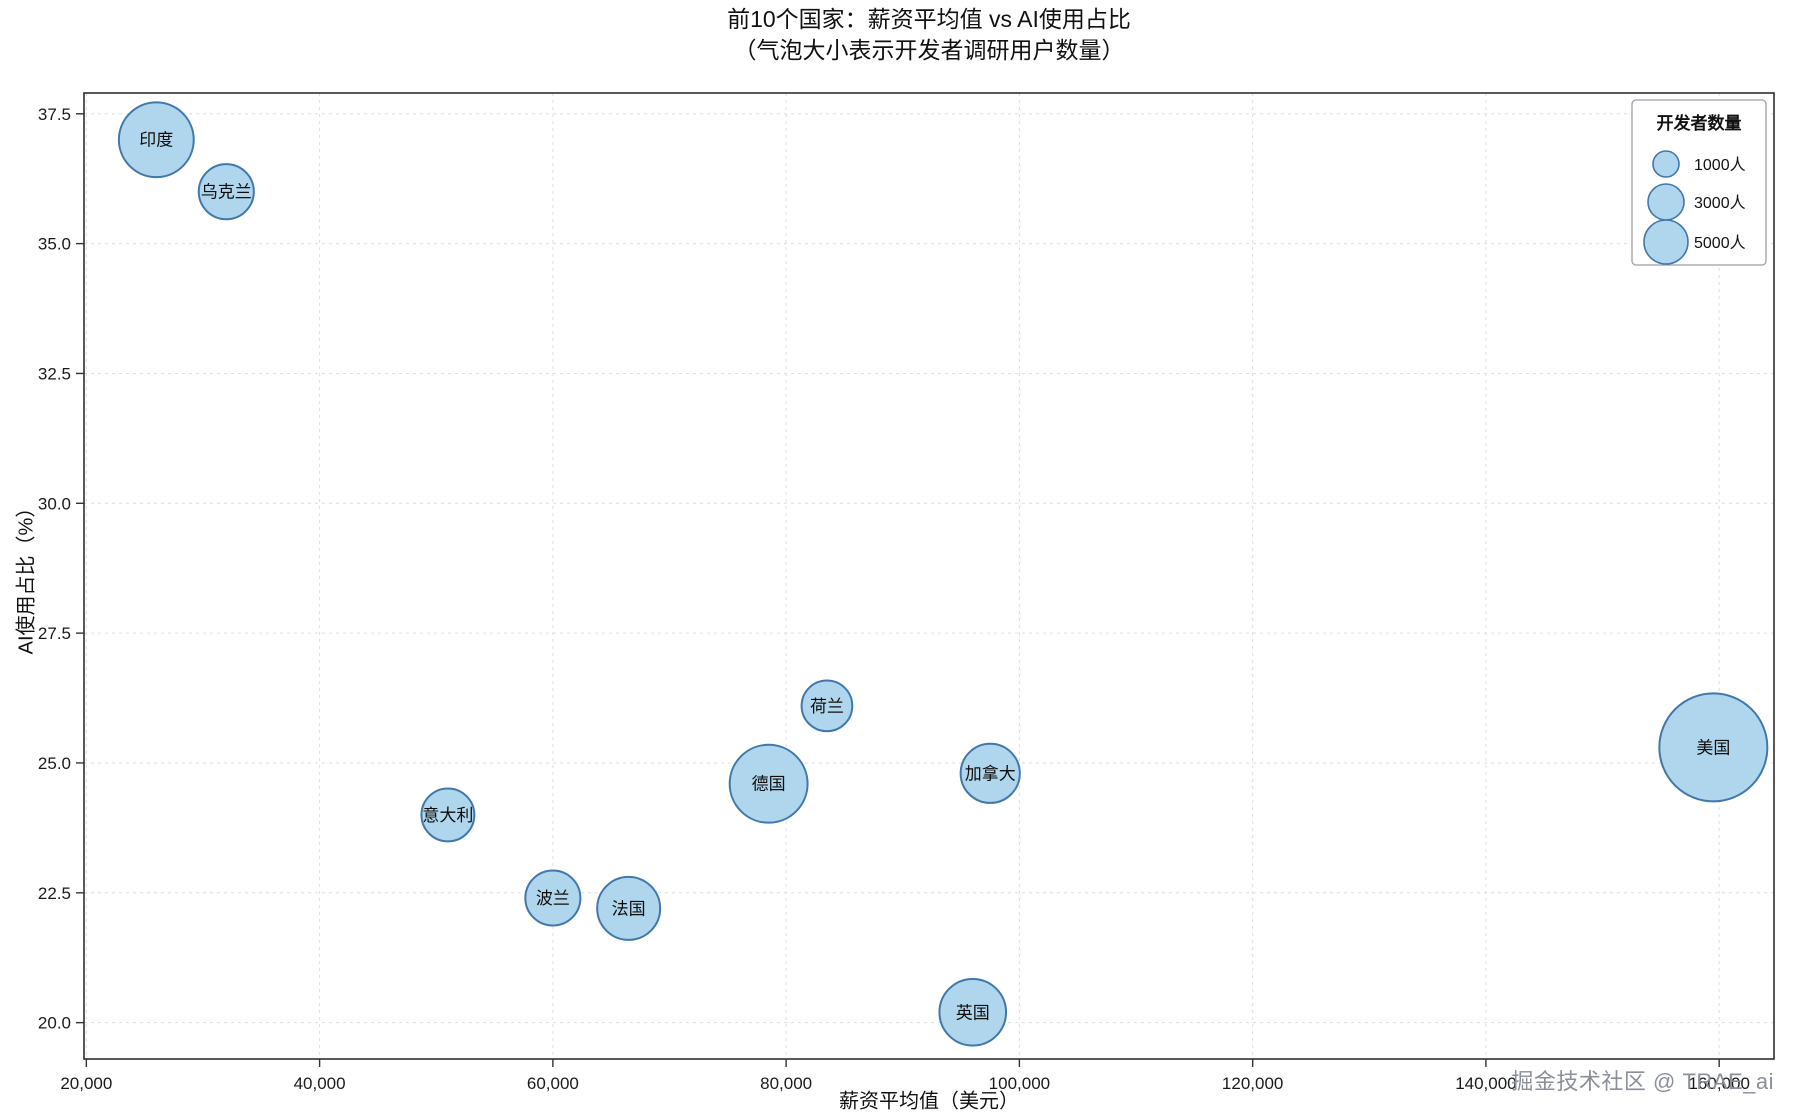  I want to click on y-tick-label: 32.5, so click(54, 373).